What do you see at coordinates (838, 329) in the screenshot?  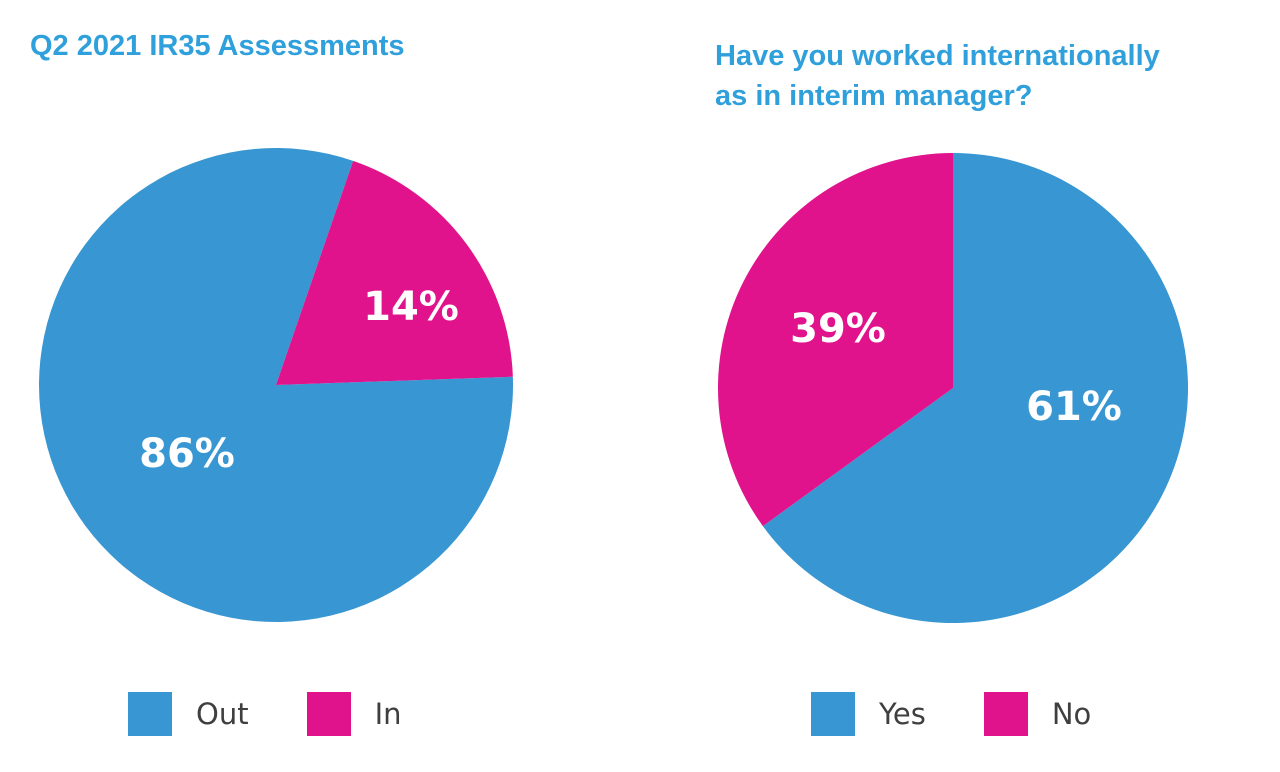 I see `slice-percentage-label-no: 39%` at bounding box center [838, 329].